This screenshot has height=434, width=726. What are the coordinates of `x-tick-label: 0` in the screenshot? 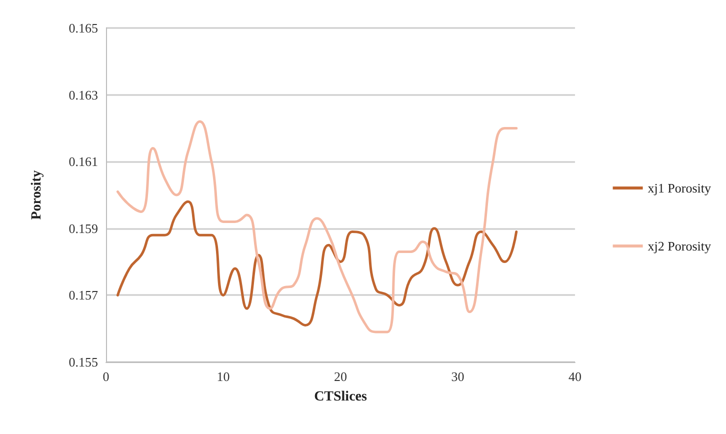 It's located at (106, 376).